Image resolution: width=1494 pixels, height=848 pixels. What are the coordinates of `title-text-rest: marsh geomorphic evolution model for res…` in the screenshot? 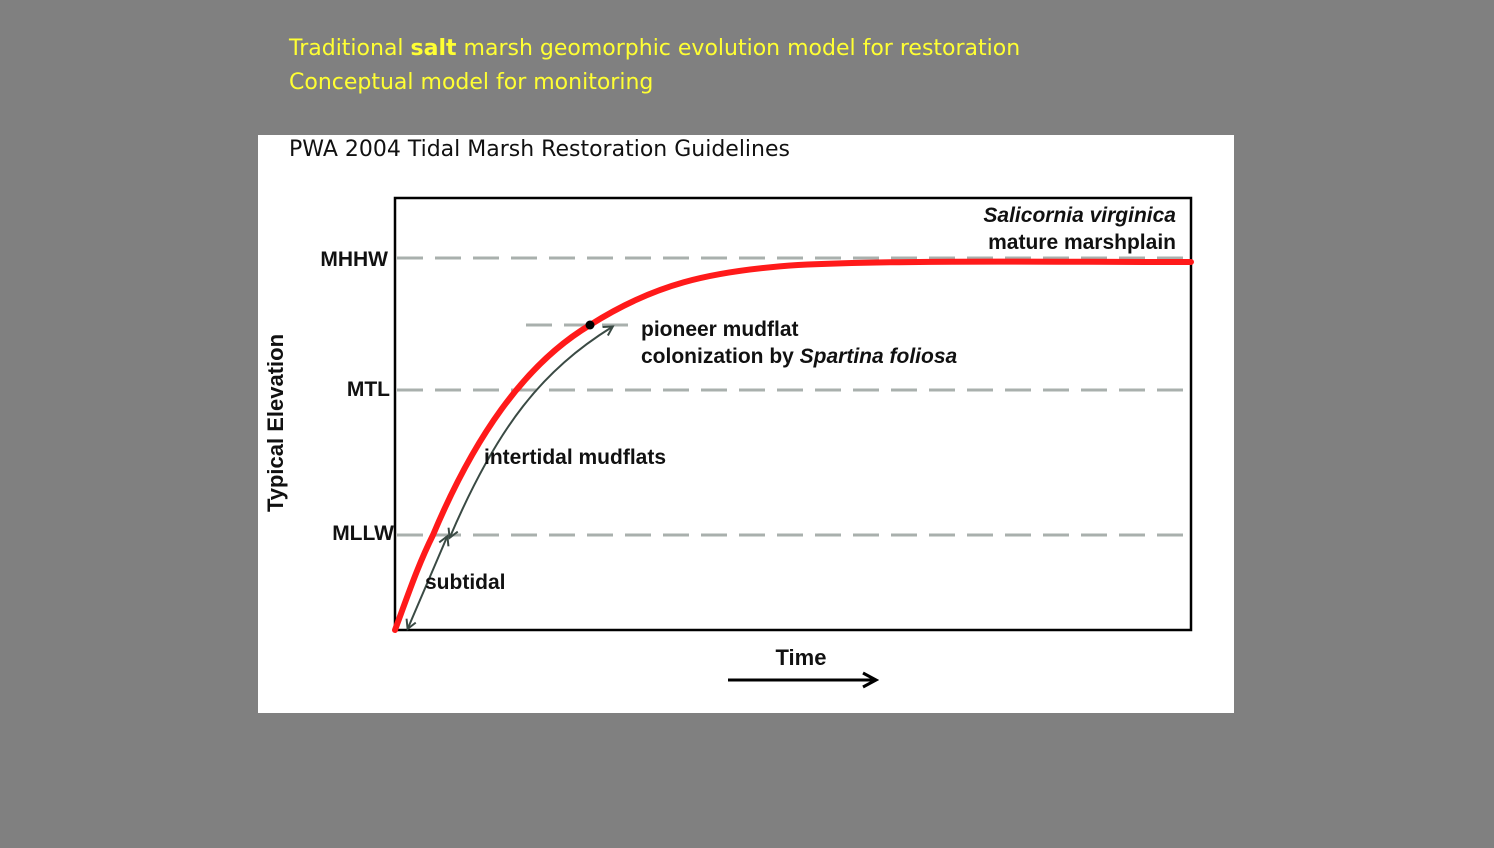 It's located at (738, 48).